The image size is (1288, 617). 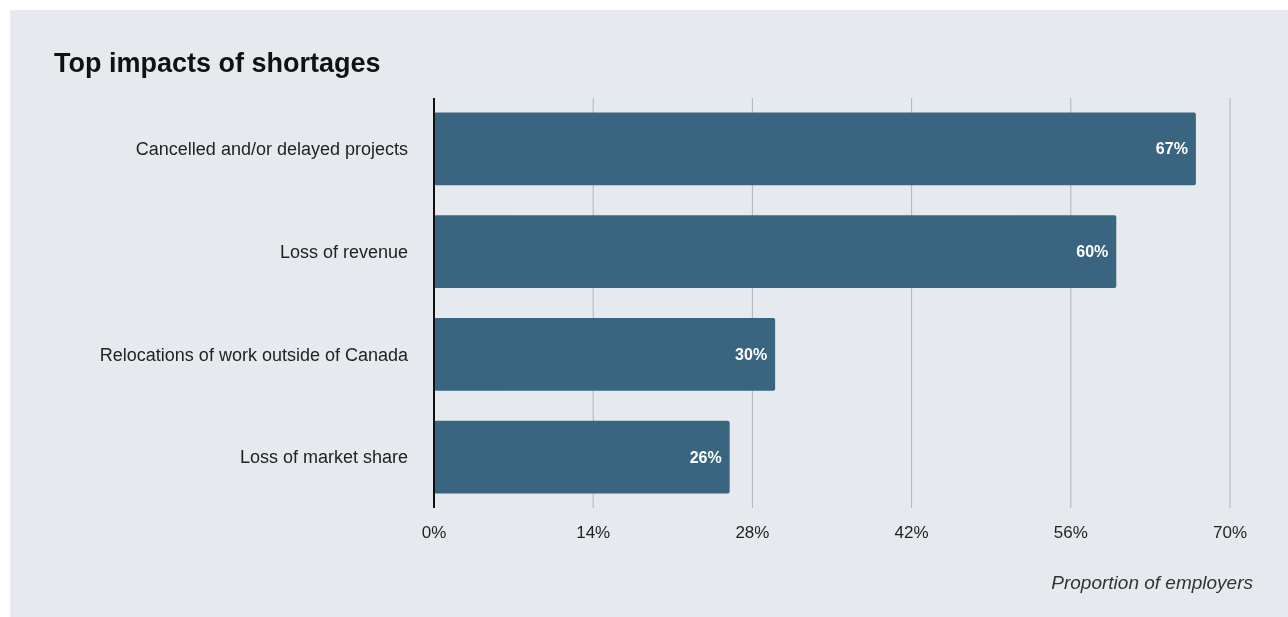 I want to click on x-tick-label: 0%, so click(x=434, y=532).